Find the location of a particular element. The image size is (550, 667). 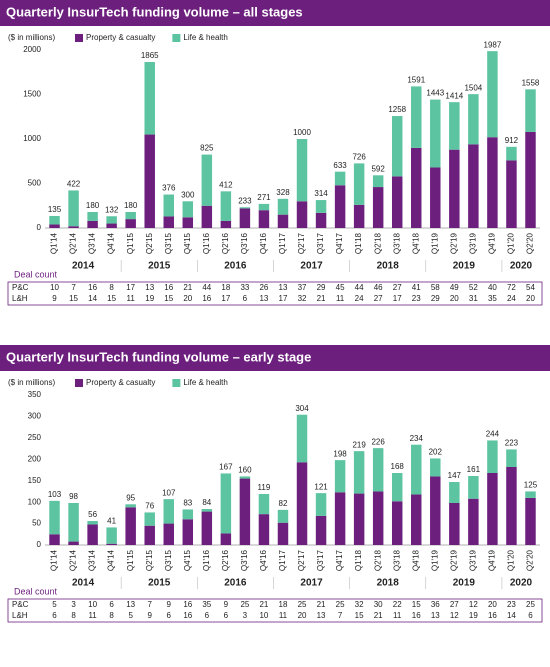

year-label: 2017 is located at coordinates (311, 266).